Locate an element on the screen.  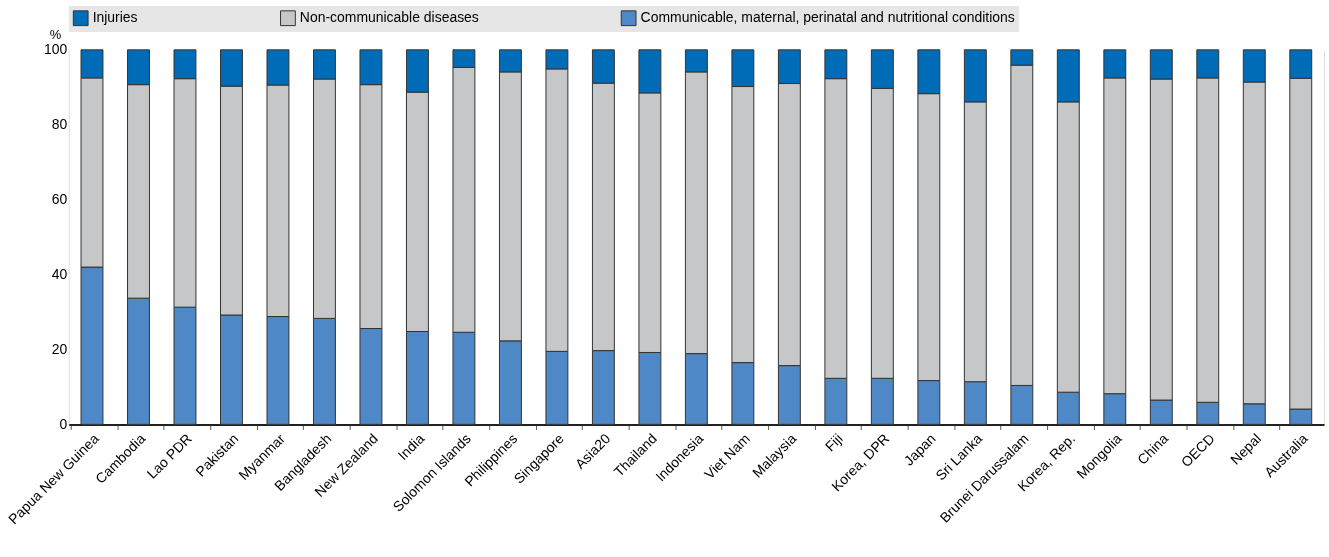
y-tick-label: 40 is located at coordinates (59, 274).